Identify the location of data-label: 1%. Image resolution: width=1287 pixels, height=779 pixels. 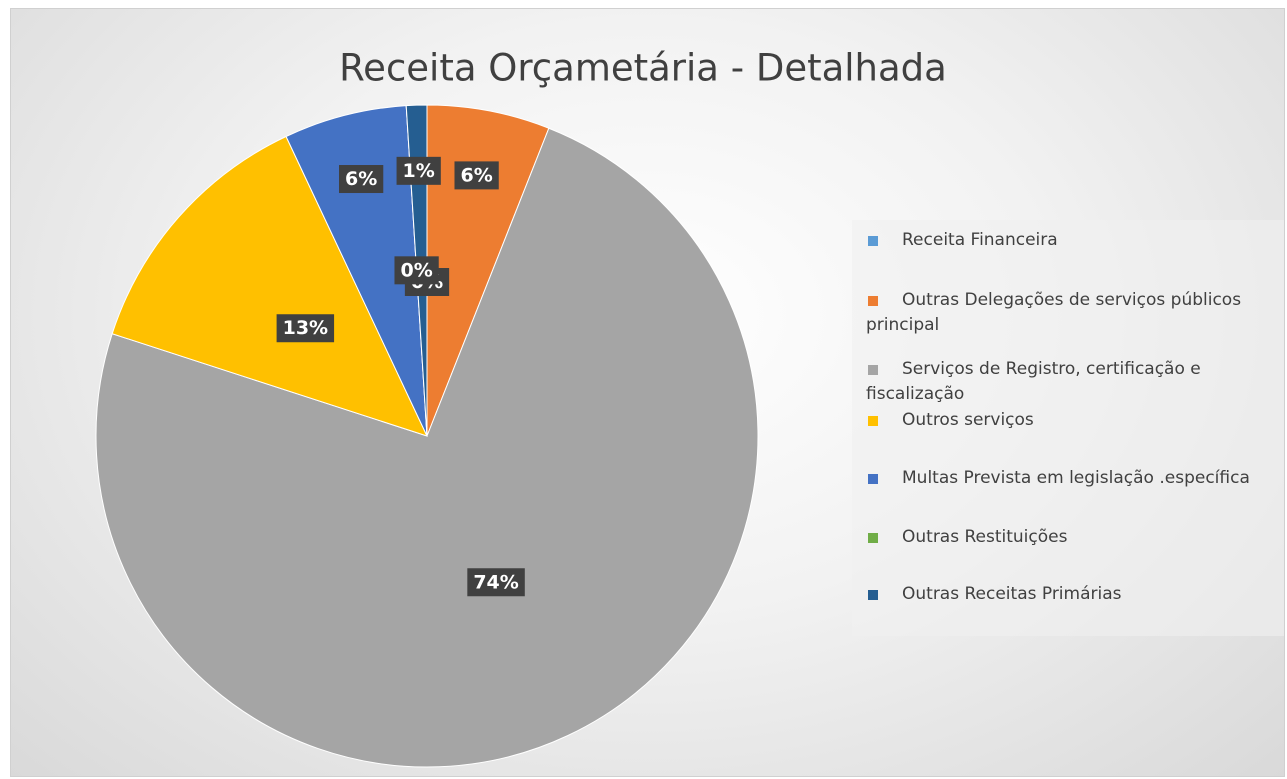
(418, 170).